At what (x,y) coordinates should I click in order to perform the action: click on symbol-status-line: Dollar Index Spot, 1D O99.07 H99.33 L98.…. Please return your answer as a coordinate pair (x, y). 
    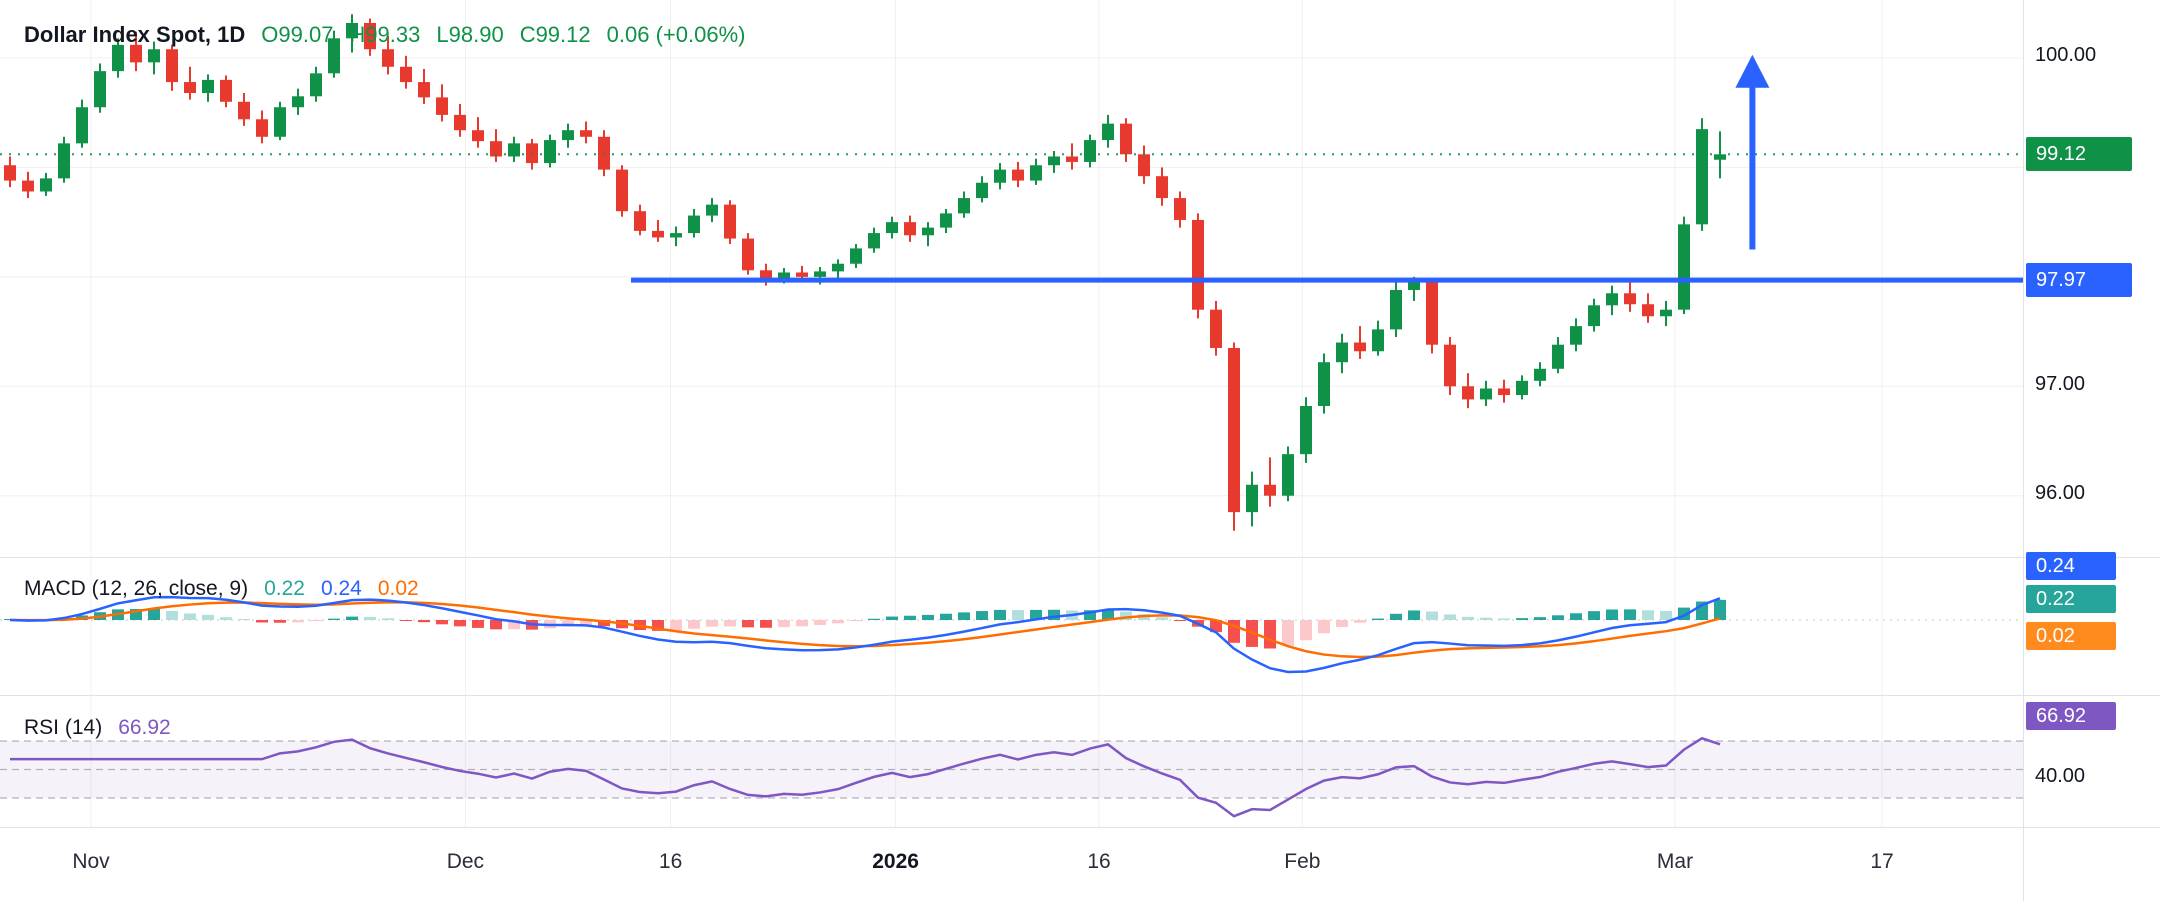
    Looking at the image, I should click on (384, 35).